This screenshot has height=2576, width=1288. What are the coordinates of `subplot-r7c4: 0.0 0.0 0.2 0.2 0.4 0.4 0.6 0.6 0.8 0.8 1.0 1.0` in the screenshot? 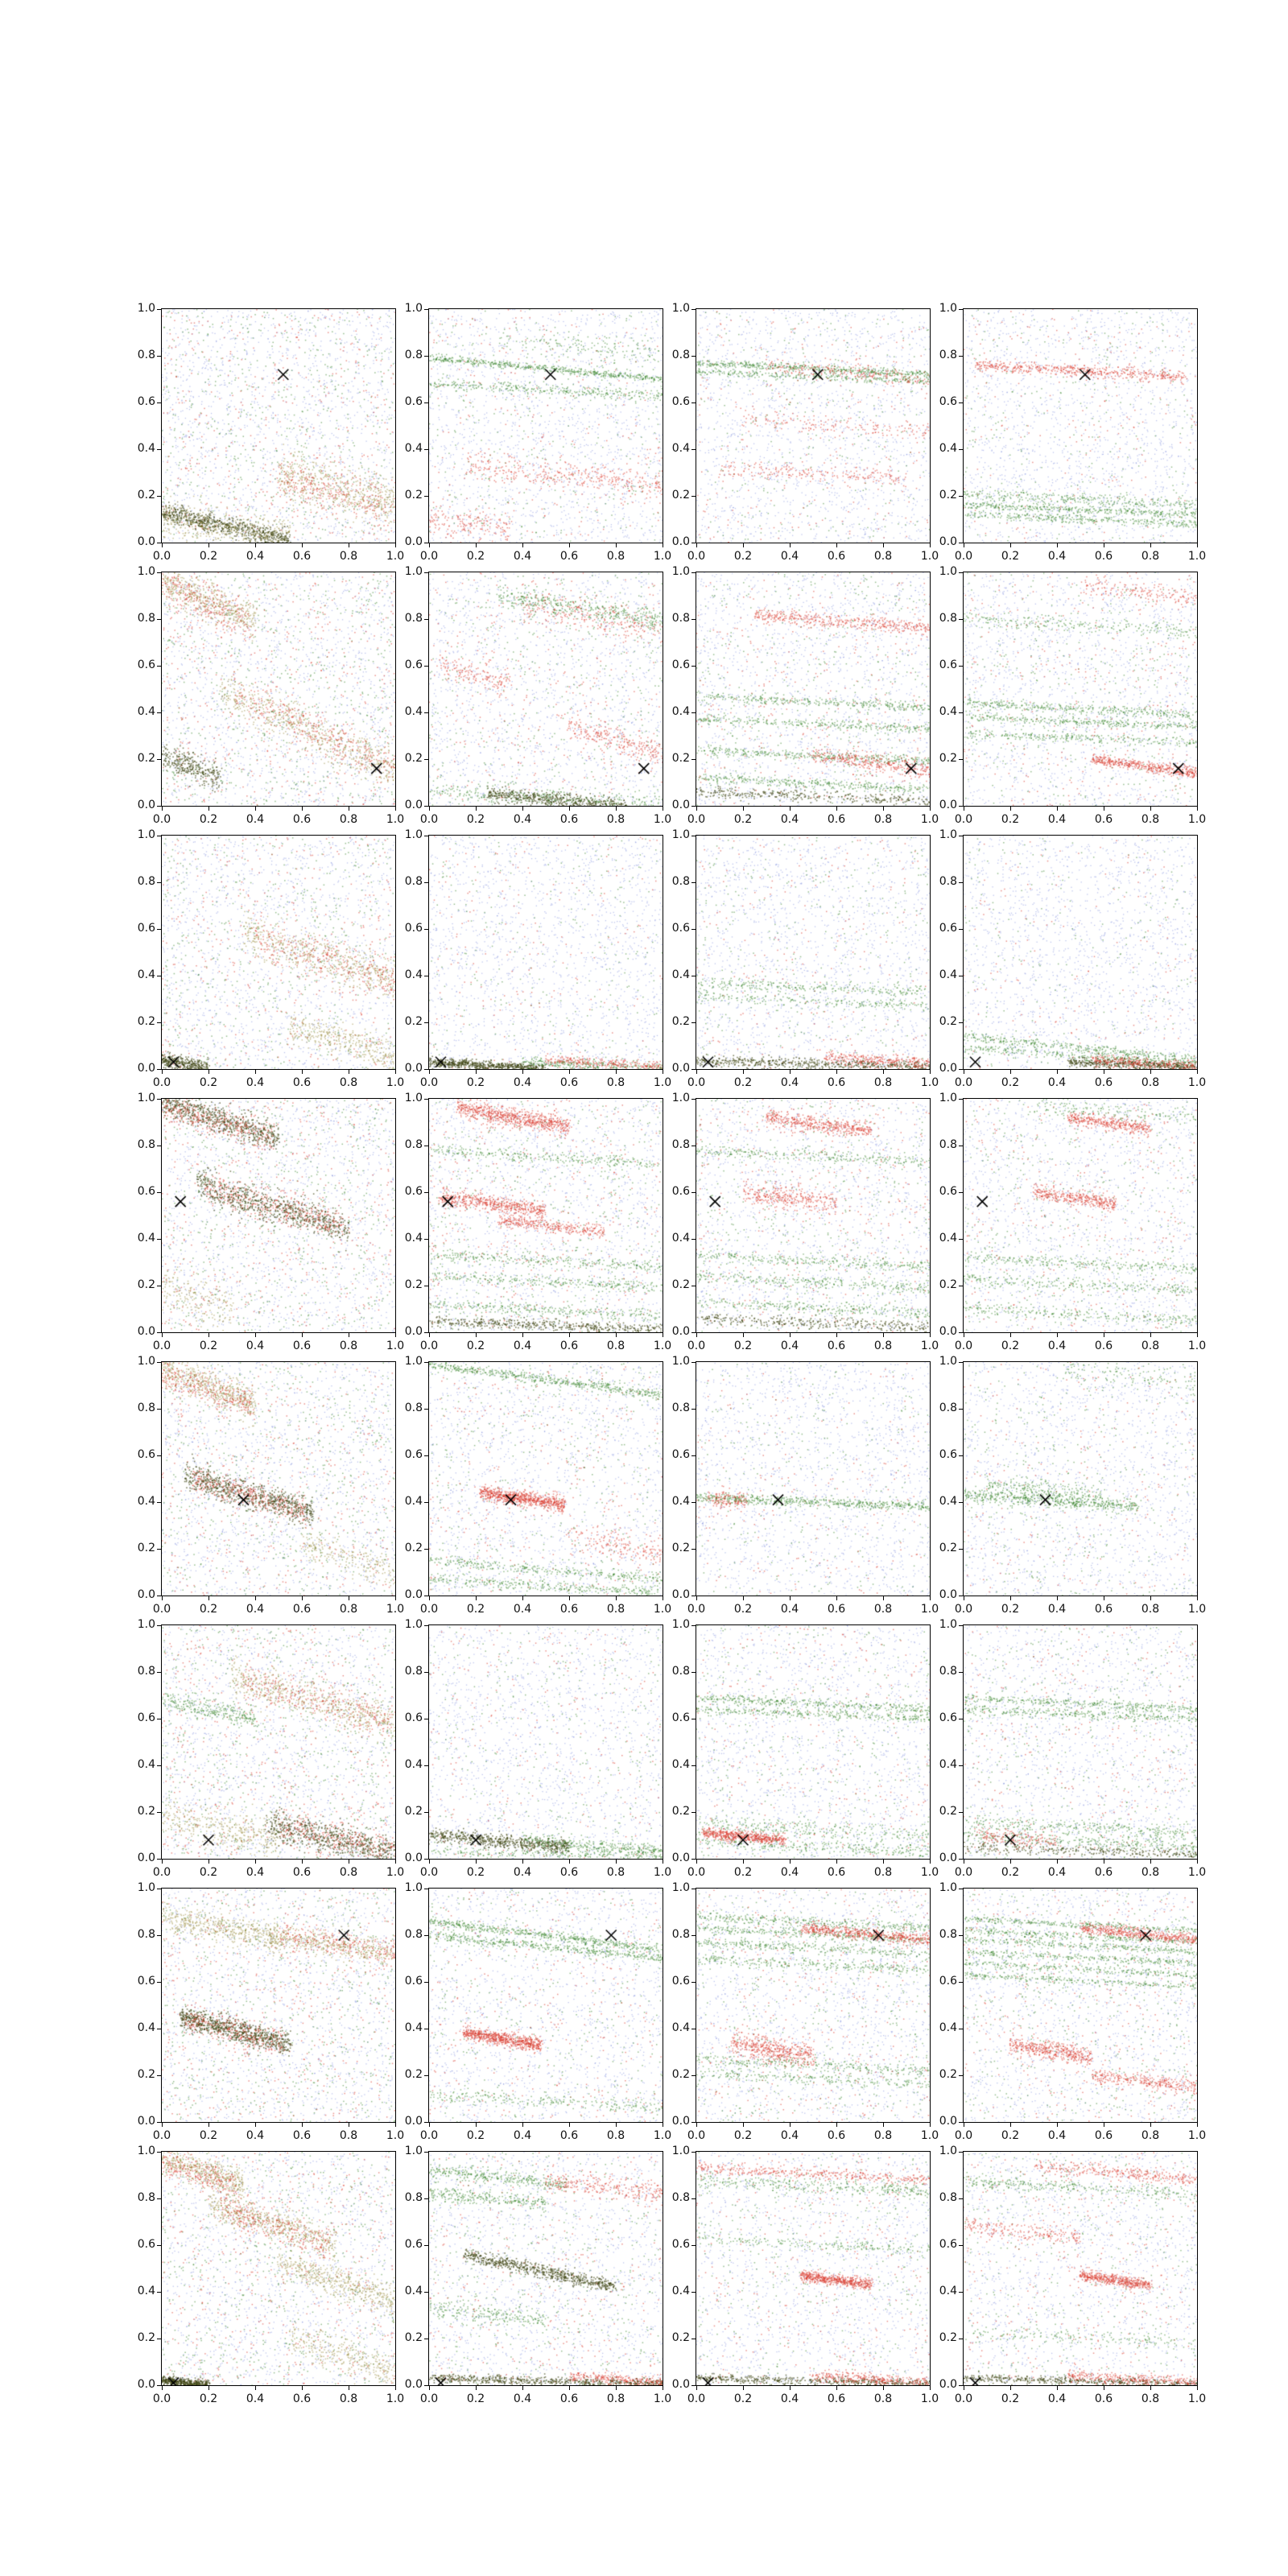 It's located at (1072, 2012).